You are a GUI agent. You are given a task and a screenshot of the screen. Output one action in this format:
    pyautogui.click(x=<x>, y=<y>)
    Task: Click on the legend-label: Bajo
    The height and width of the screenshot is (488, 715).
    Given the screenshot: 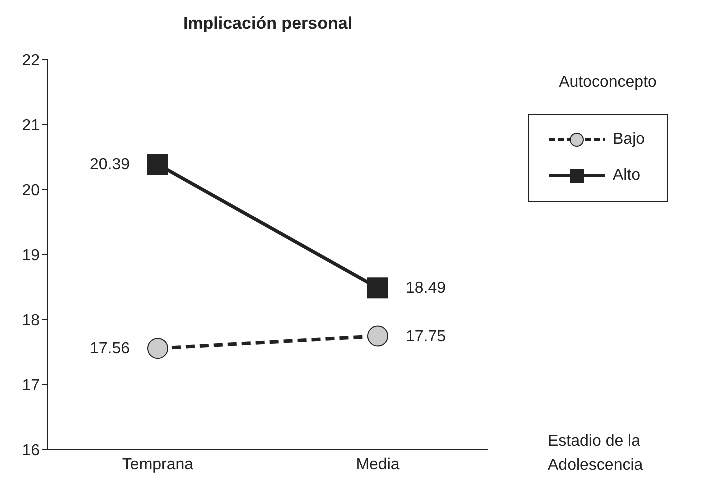 What is the action you would take?
    pyautogui.click(x=629, y=140)
    